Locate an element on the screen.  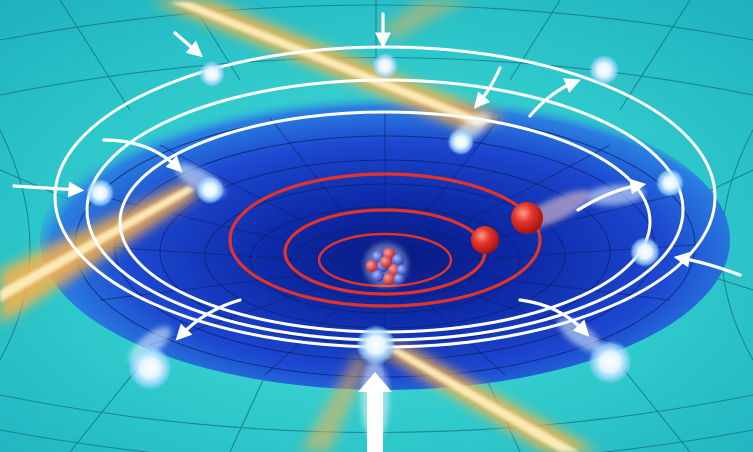
nucleus-icon is located at coordinates (386, 265).